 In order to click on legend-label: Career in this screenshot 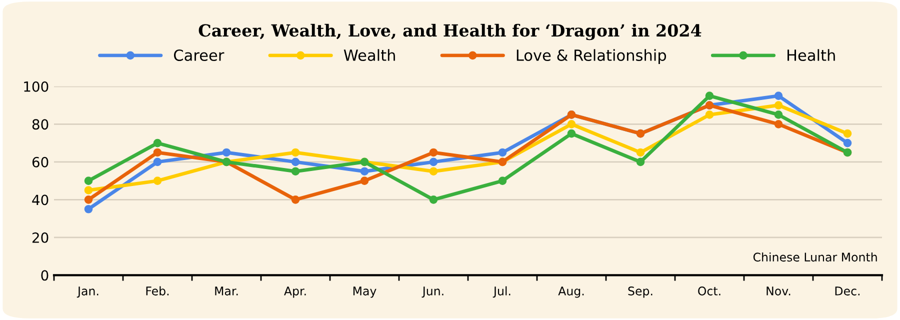, I will do `click(199, 55)`.